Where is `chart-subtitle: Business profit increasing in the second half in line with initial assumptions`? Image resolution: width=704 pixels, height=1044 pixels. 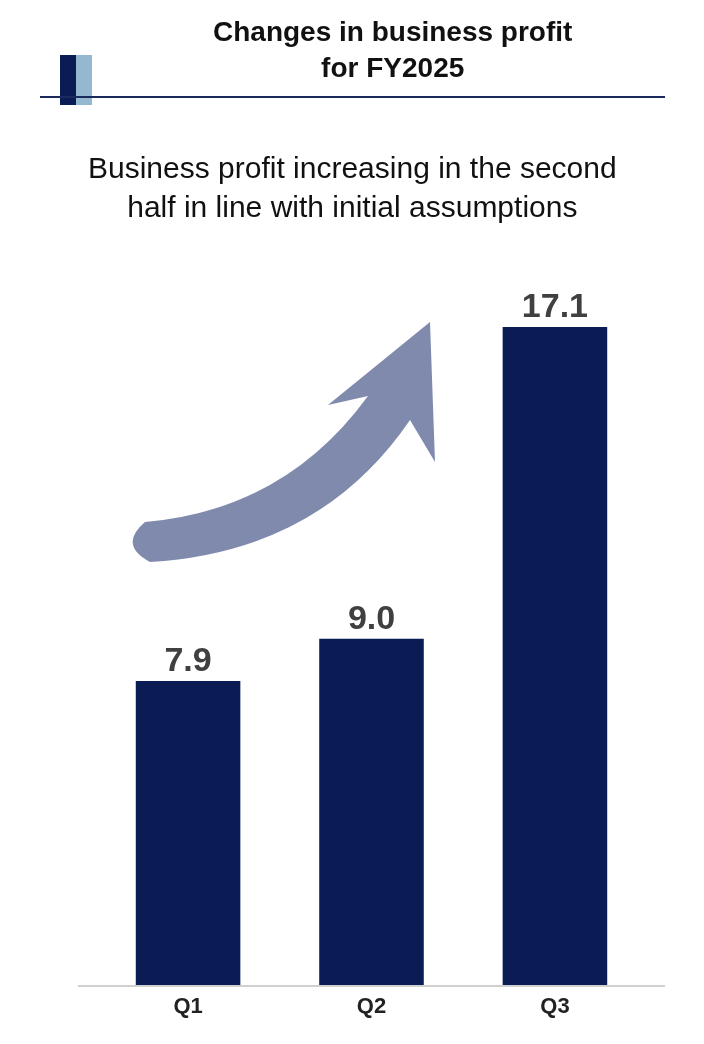 chart-subtitle: Business profit increasing in the second half in line with initial assumptions is located at coordinates (352, 187).